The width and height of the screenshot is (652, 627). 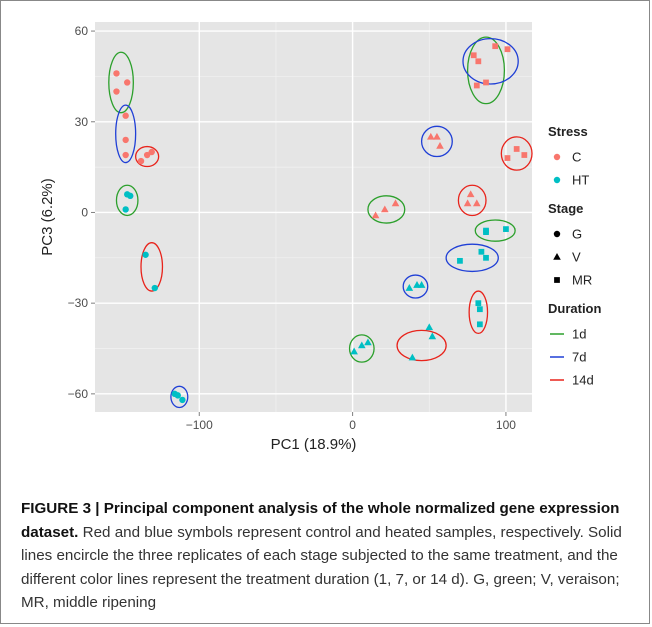 I want to click on x-tick-label: −100, so click(x=199, y=425).